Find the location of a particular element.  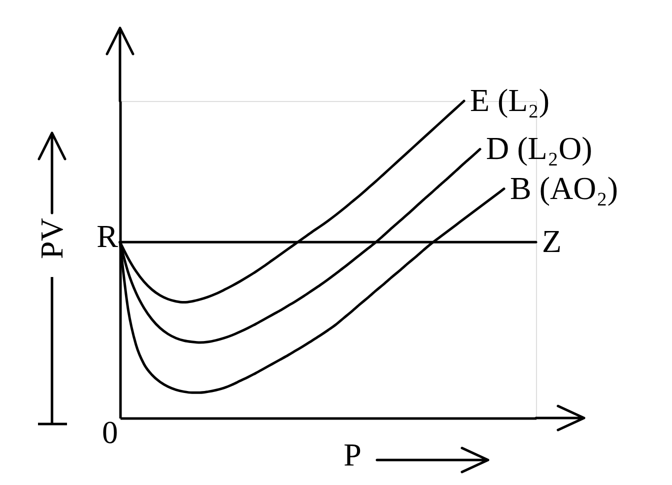

text: R is located at coordinates (107, 236).